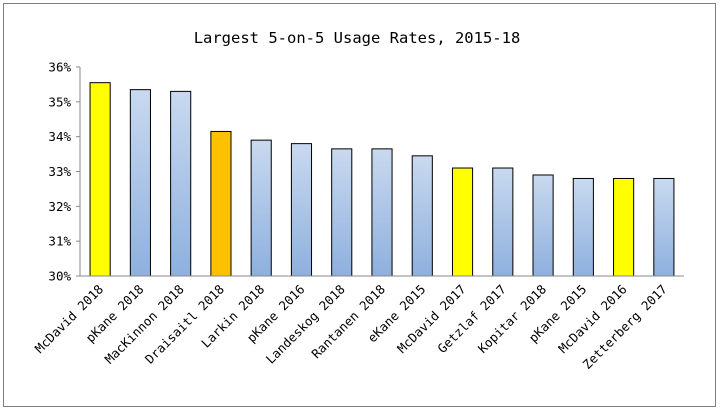 The height and width of the screenshot is (413, 722). I want to click on y-tick-label: 35%, so click(59, 101).